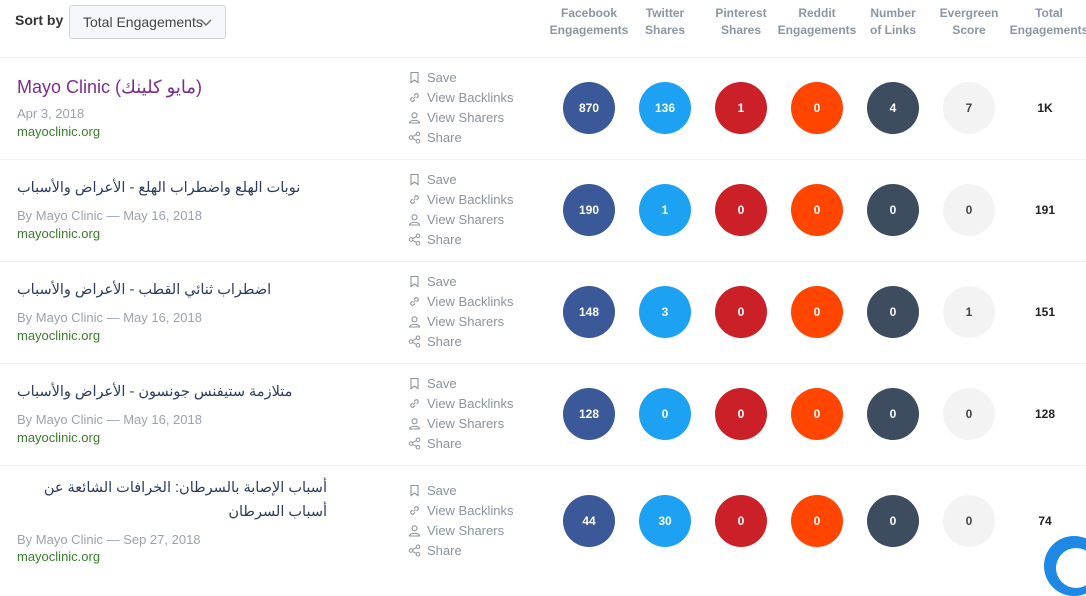  Describe the element at coordinates (589, 521) in the screenshot. I see `facebook-engagements-badge: 44` at that location.